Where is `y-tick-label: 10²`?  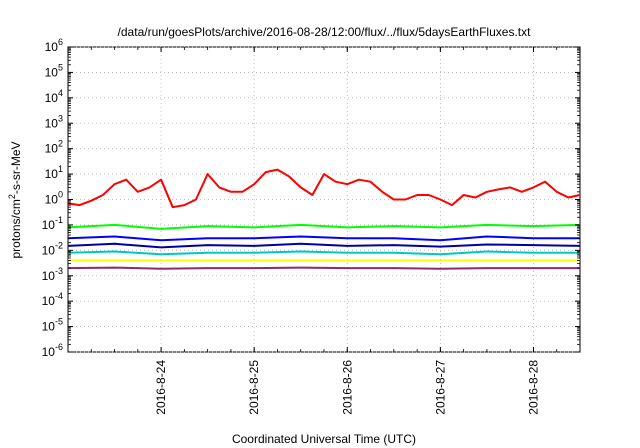
y-tick-label: 10² is located at coordinates (54, 147).